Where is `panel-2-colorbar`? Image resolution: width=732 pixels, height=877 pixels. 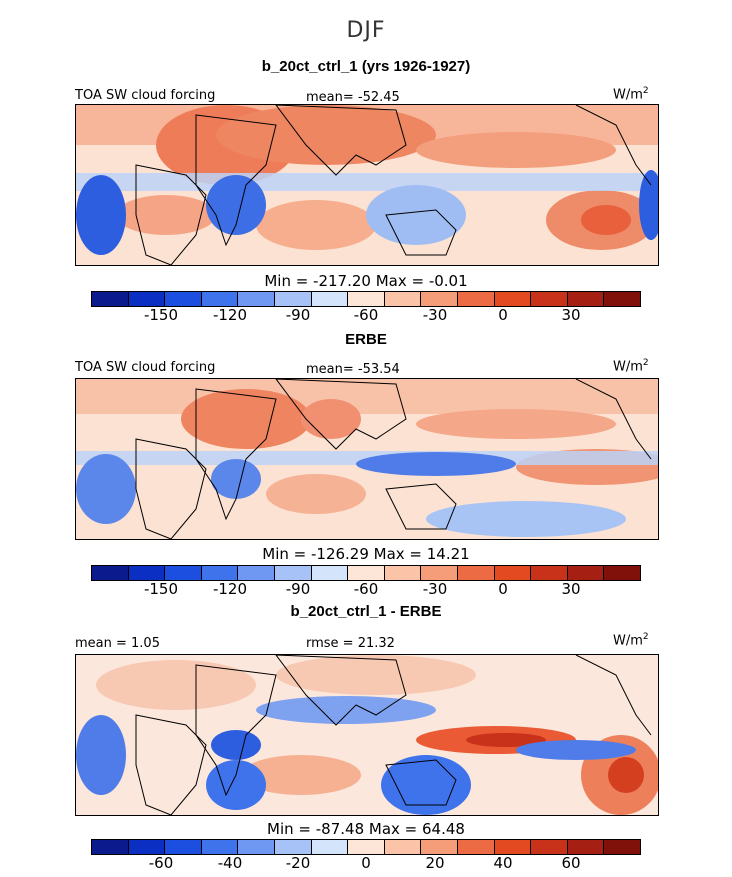 panel-2-colorbar is located at coordinates (366, 573).